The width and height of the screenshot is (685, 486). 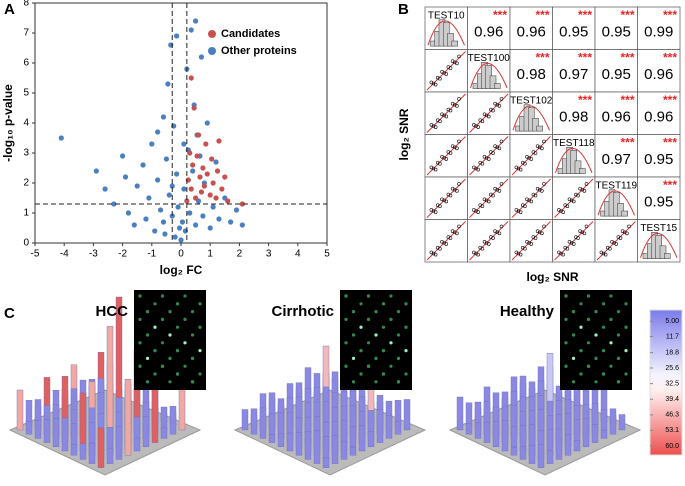 What do you see at coordinates (170, 340) in the screenshot?
I see `microarray-image` at bounding box center [170, 340].